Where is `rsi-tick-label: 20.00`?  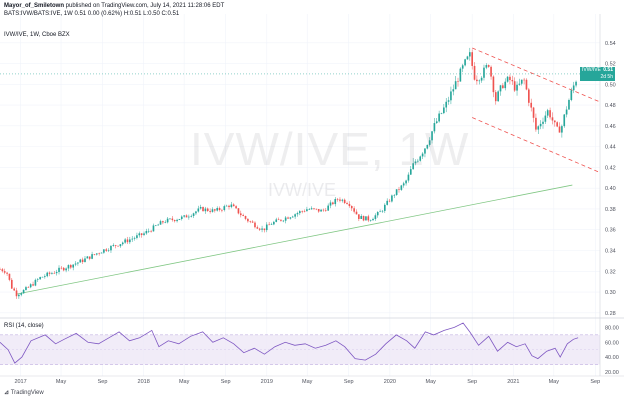 rsi-tick-label: 20.00 is located at coordinates (612, 373).